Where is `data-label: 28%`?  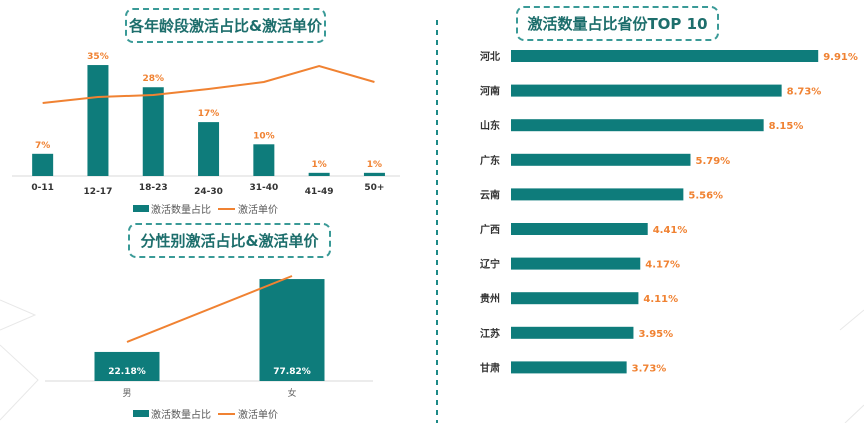 data-label: 28% is located at coordinates (153, 79).